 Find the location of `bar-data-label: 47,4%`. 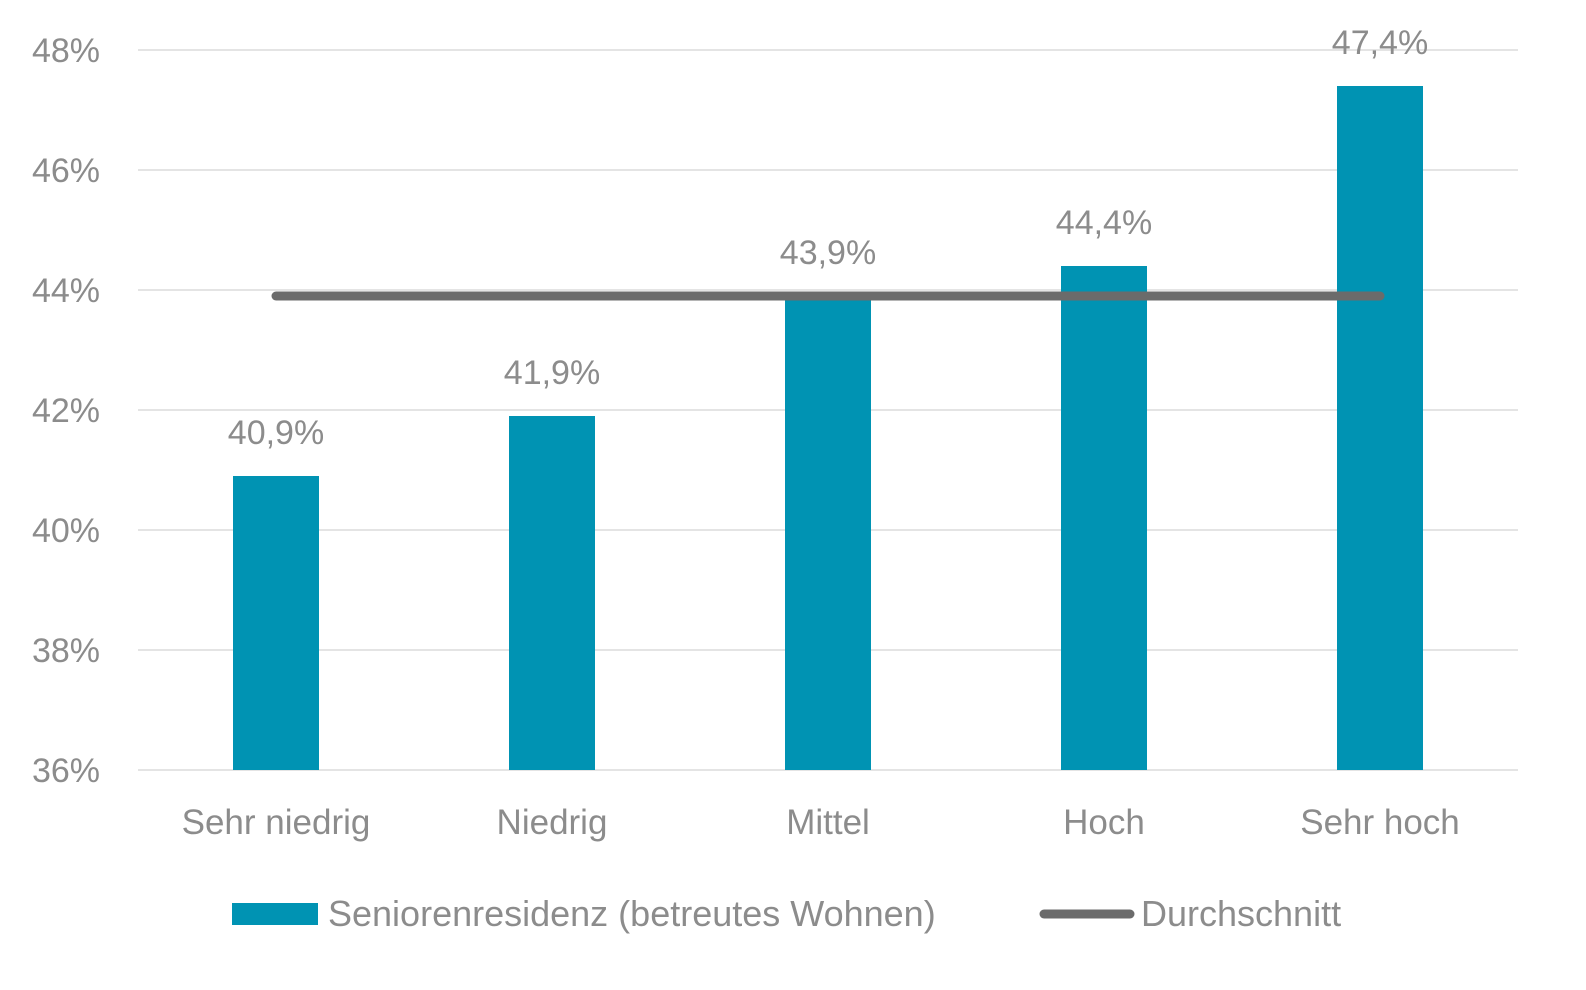

bar-data-label: 47,4% is located at coordinates (1380, 43).